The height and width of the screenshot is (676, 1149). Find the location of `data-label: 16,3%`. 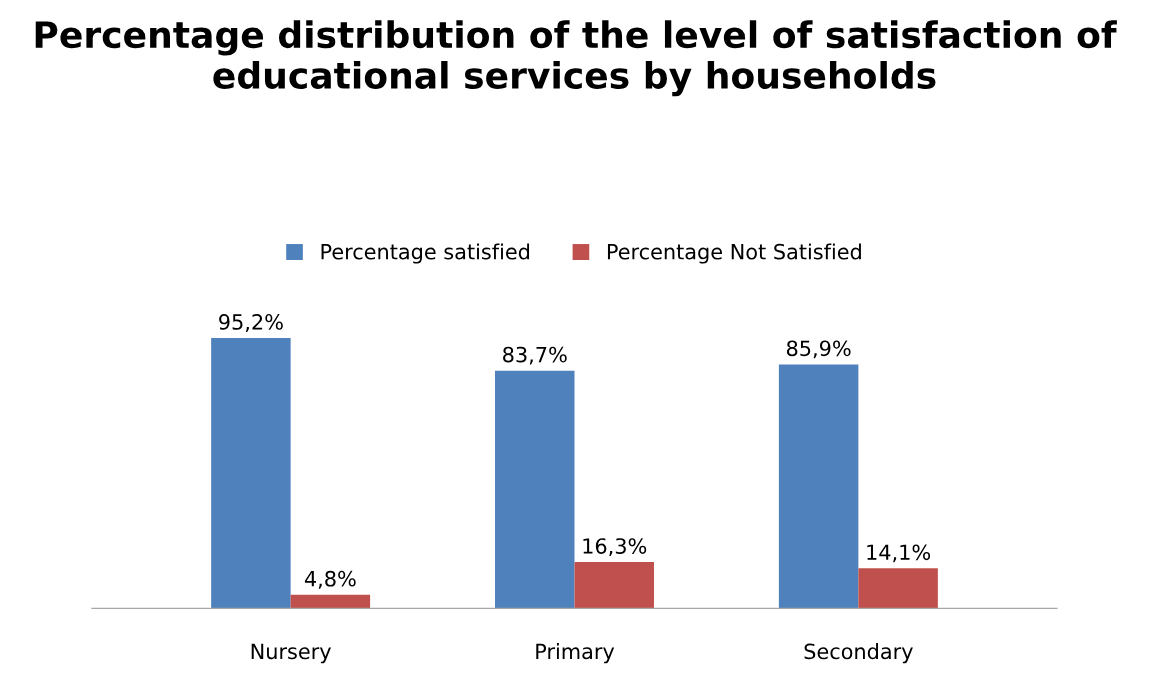

data-label: 16,3% is located at coordinates (615, 547).